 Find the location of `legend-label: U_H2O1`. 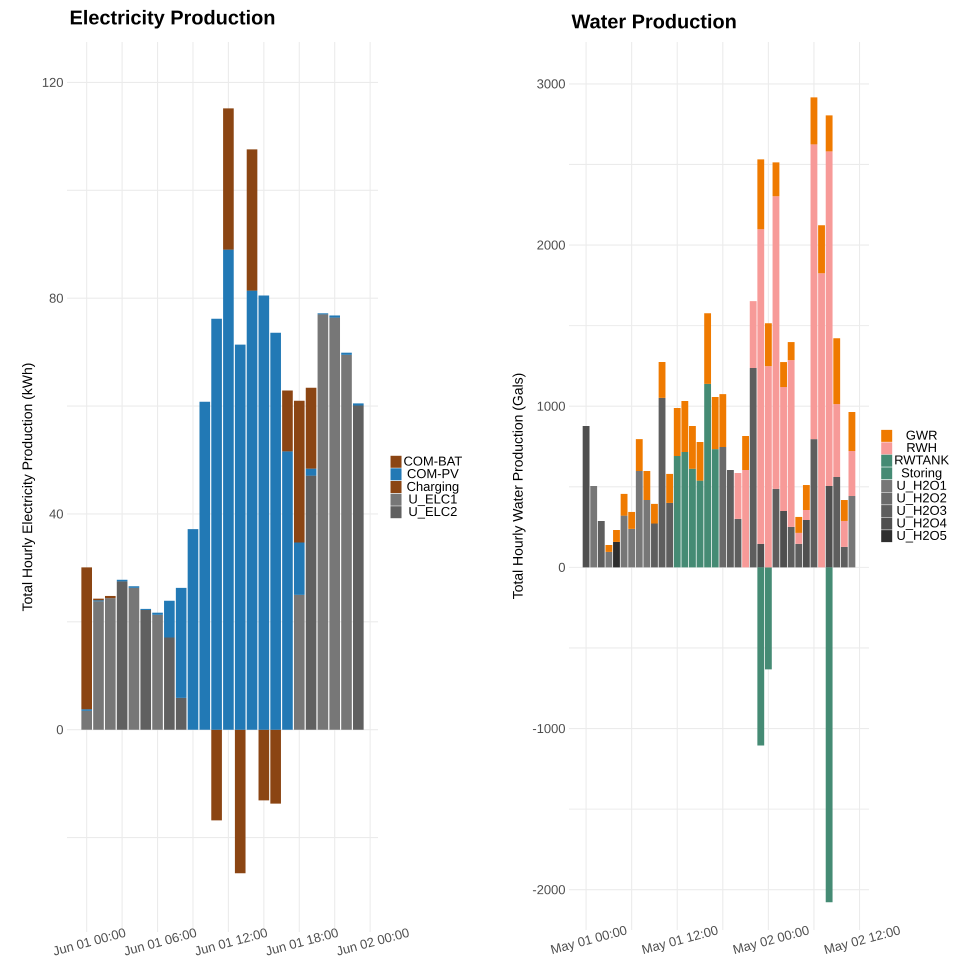

legend-label: U_H2O1 is located at coordinates (921, 486).